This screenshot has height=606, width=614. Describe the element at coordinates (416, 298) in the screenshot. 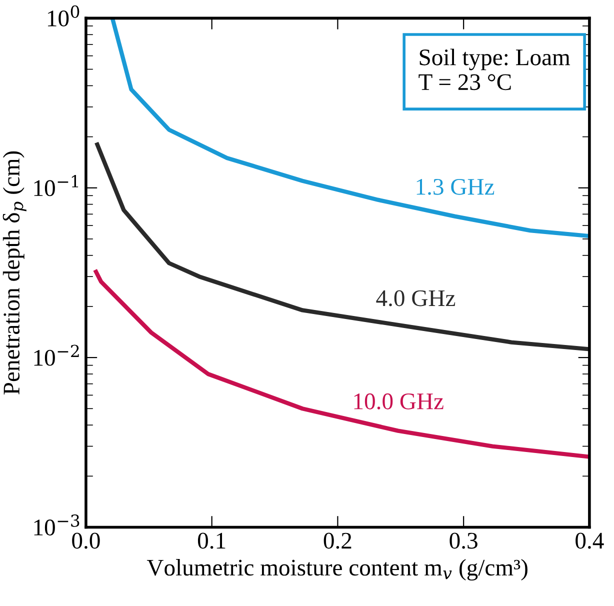

I see `series-label: 4.0 GHz` at that location.